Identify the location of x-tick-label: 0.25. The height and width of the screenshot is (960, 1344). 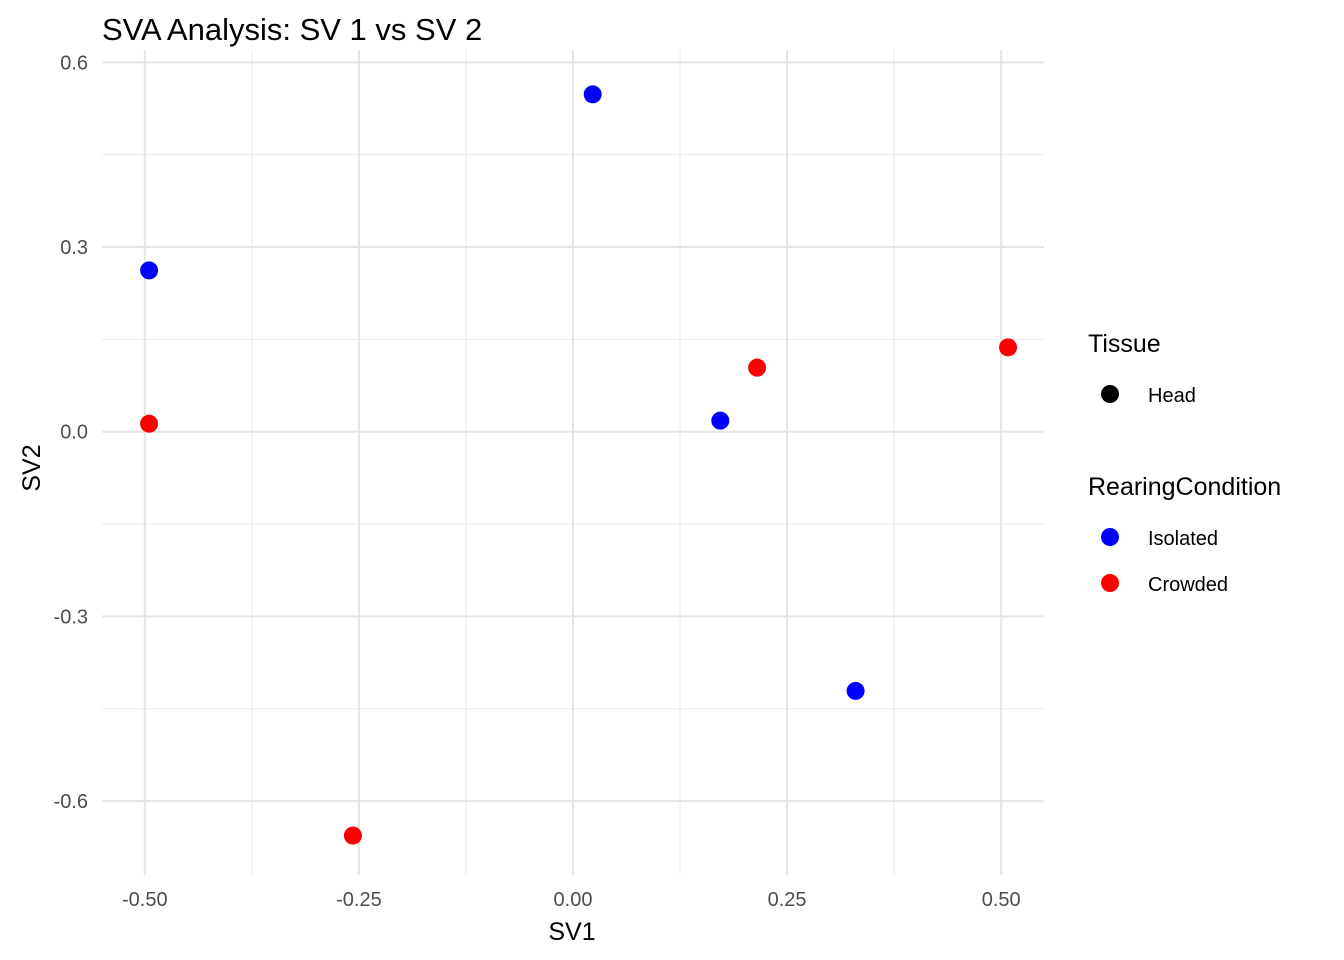
(787, 900).